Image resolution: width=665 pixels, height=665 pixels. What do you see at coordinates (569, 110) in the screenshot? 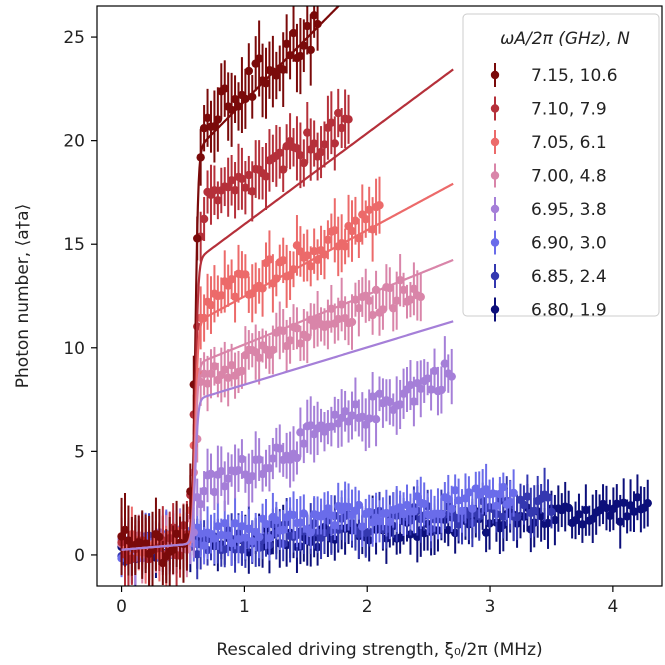
I see `legend-label: 7.10, 7.9` at bounding box center [569, 110].